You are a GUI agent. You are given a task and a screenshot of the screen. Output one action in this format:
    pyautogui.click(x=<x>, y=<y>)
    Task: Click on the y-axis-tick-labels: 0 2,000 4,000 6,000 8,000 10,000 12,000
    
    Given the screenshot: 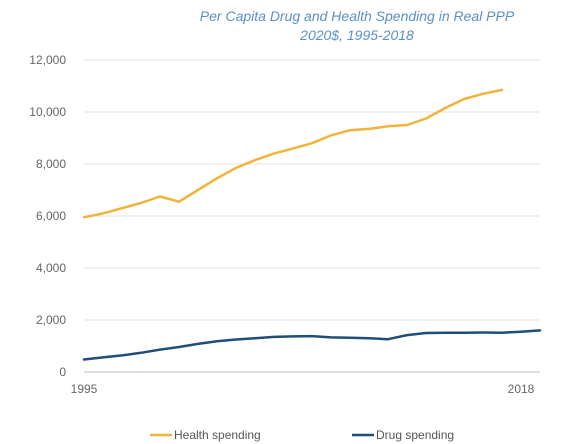 What is the action you would take?
    pyautogui.click(x=47, y=216)
    